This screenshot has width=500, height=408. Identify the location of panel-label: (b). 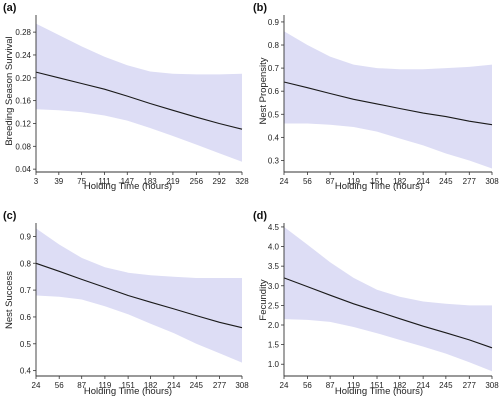
(260, 8).